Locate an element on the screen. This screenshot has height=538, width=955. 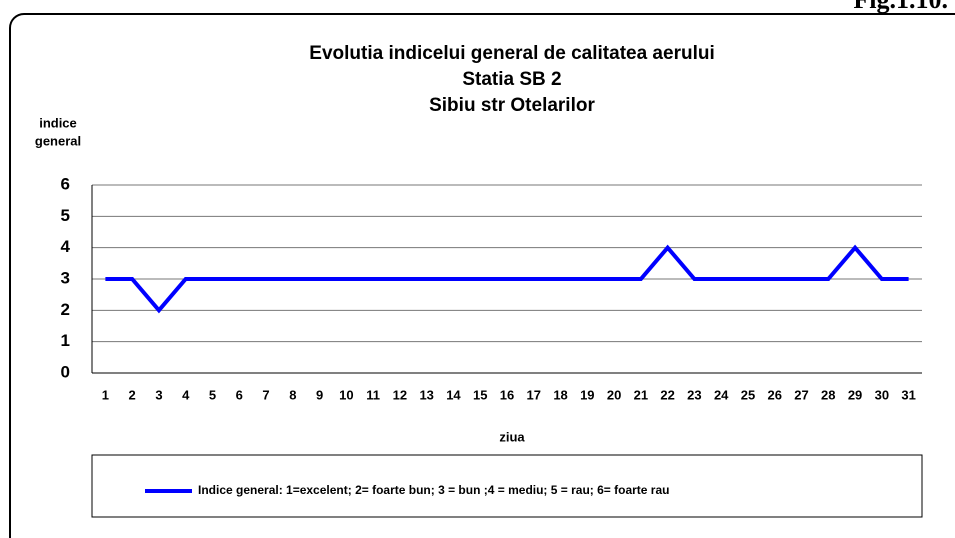
x-tick-label: 8 is located at coordinates (292, 394).